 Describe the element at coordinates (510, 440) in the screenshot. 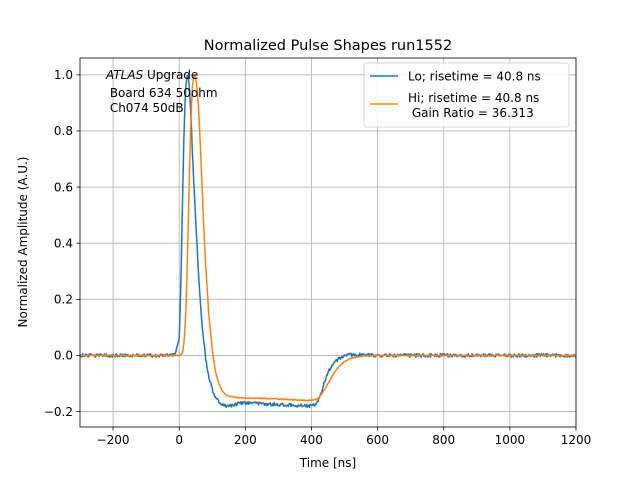

I see `x-tick-label: 1000` at that location.